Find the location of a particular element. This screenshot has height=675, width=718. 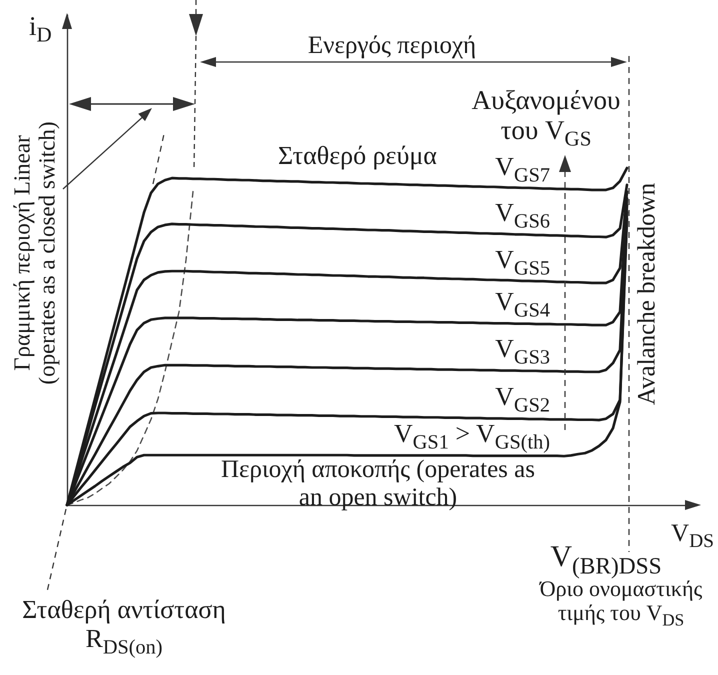

text: Αυξανομένου του V$_{GS}$ is located at coordinates (546, 117).